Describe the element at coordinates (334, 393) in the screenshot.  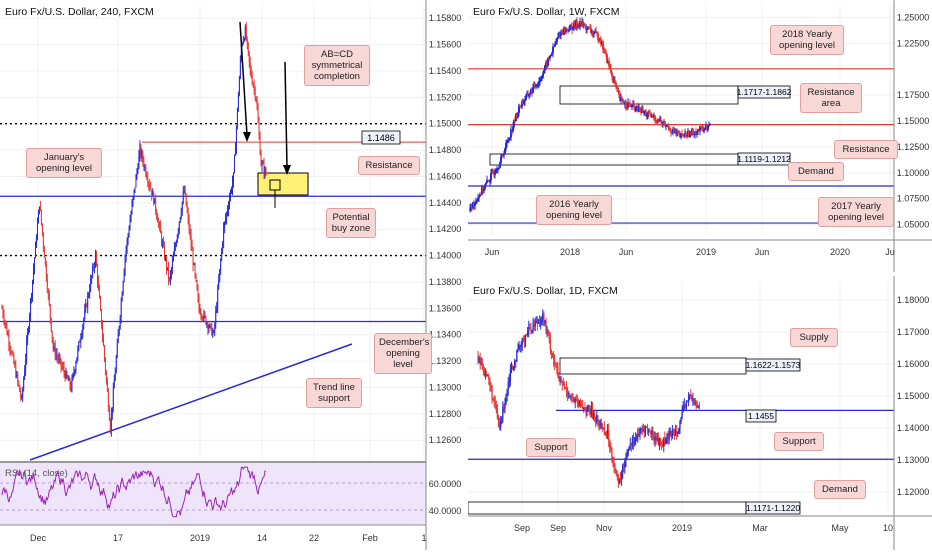
I see `callout-trendline: Trend line support` at that location.